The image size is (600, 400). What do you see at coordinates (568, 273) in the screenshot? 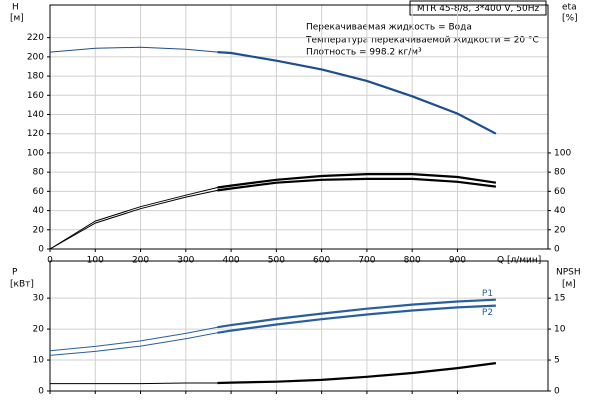
I see `y2-axis-label: NPSH` at bounding box center [568, 273].